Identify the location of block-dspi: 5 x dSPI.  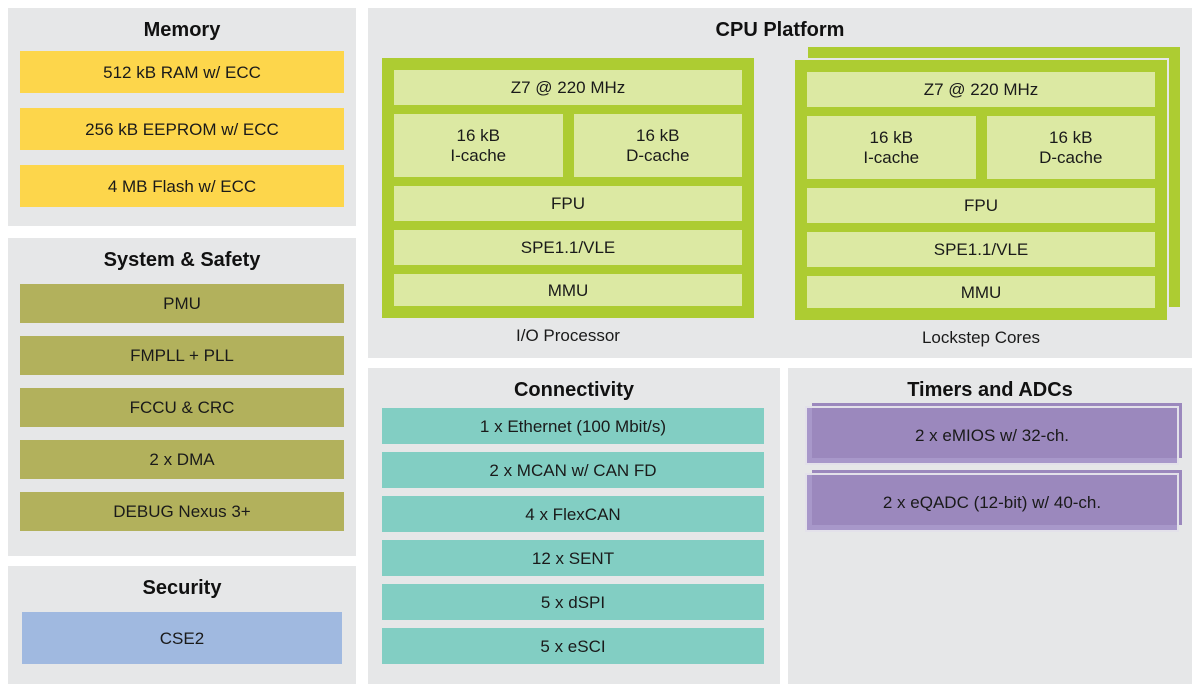
(573, 602).